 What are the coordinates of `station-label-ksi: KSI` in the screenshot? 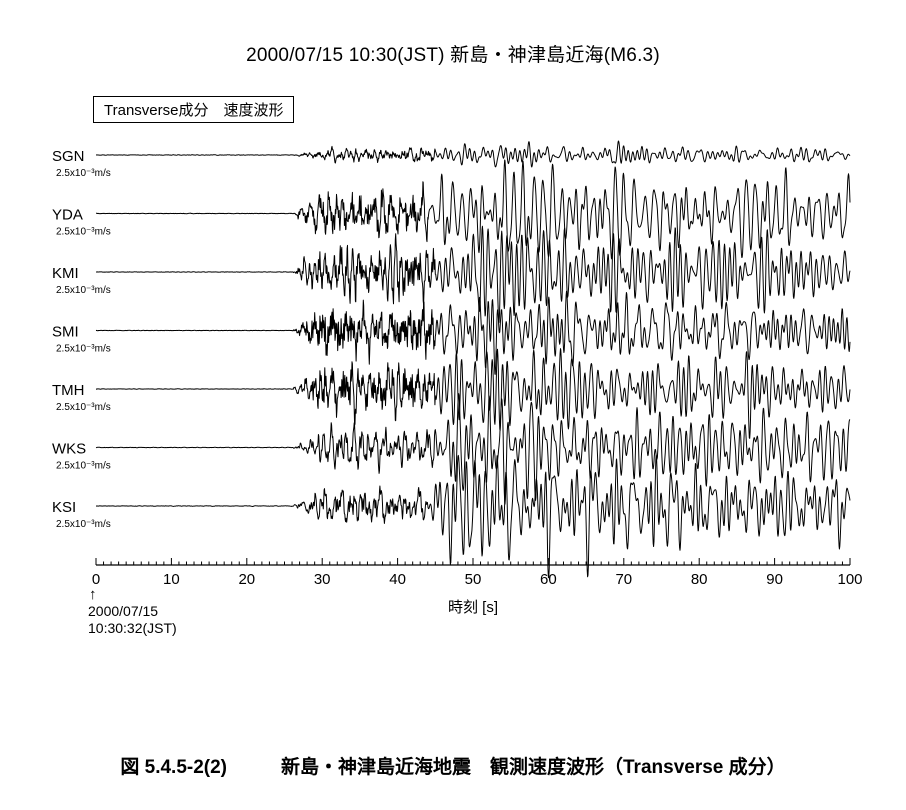 It's located at (64, 507).